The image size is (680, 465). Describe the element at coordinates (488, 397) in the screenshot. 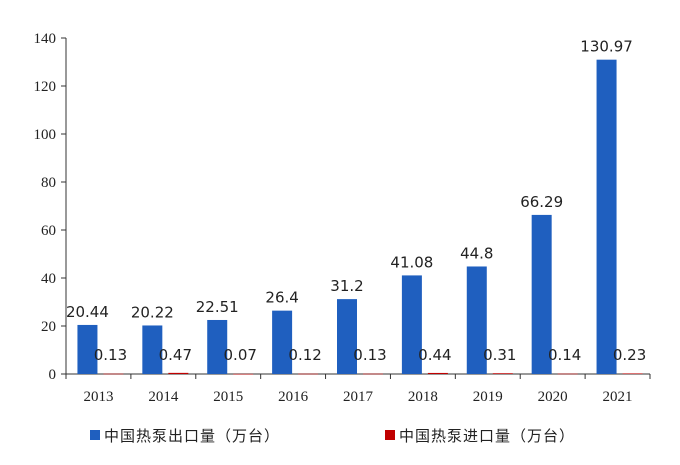

I see `x-tick-label: 2019` at that location.